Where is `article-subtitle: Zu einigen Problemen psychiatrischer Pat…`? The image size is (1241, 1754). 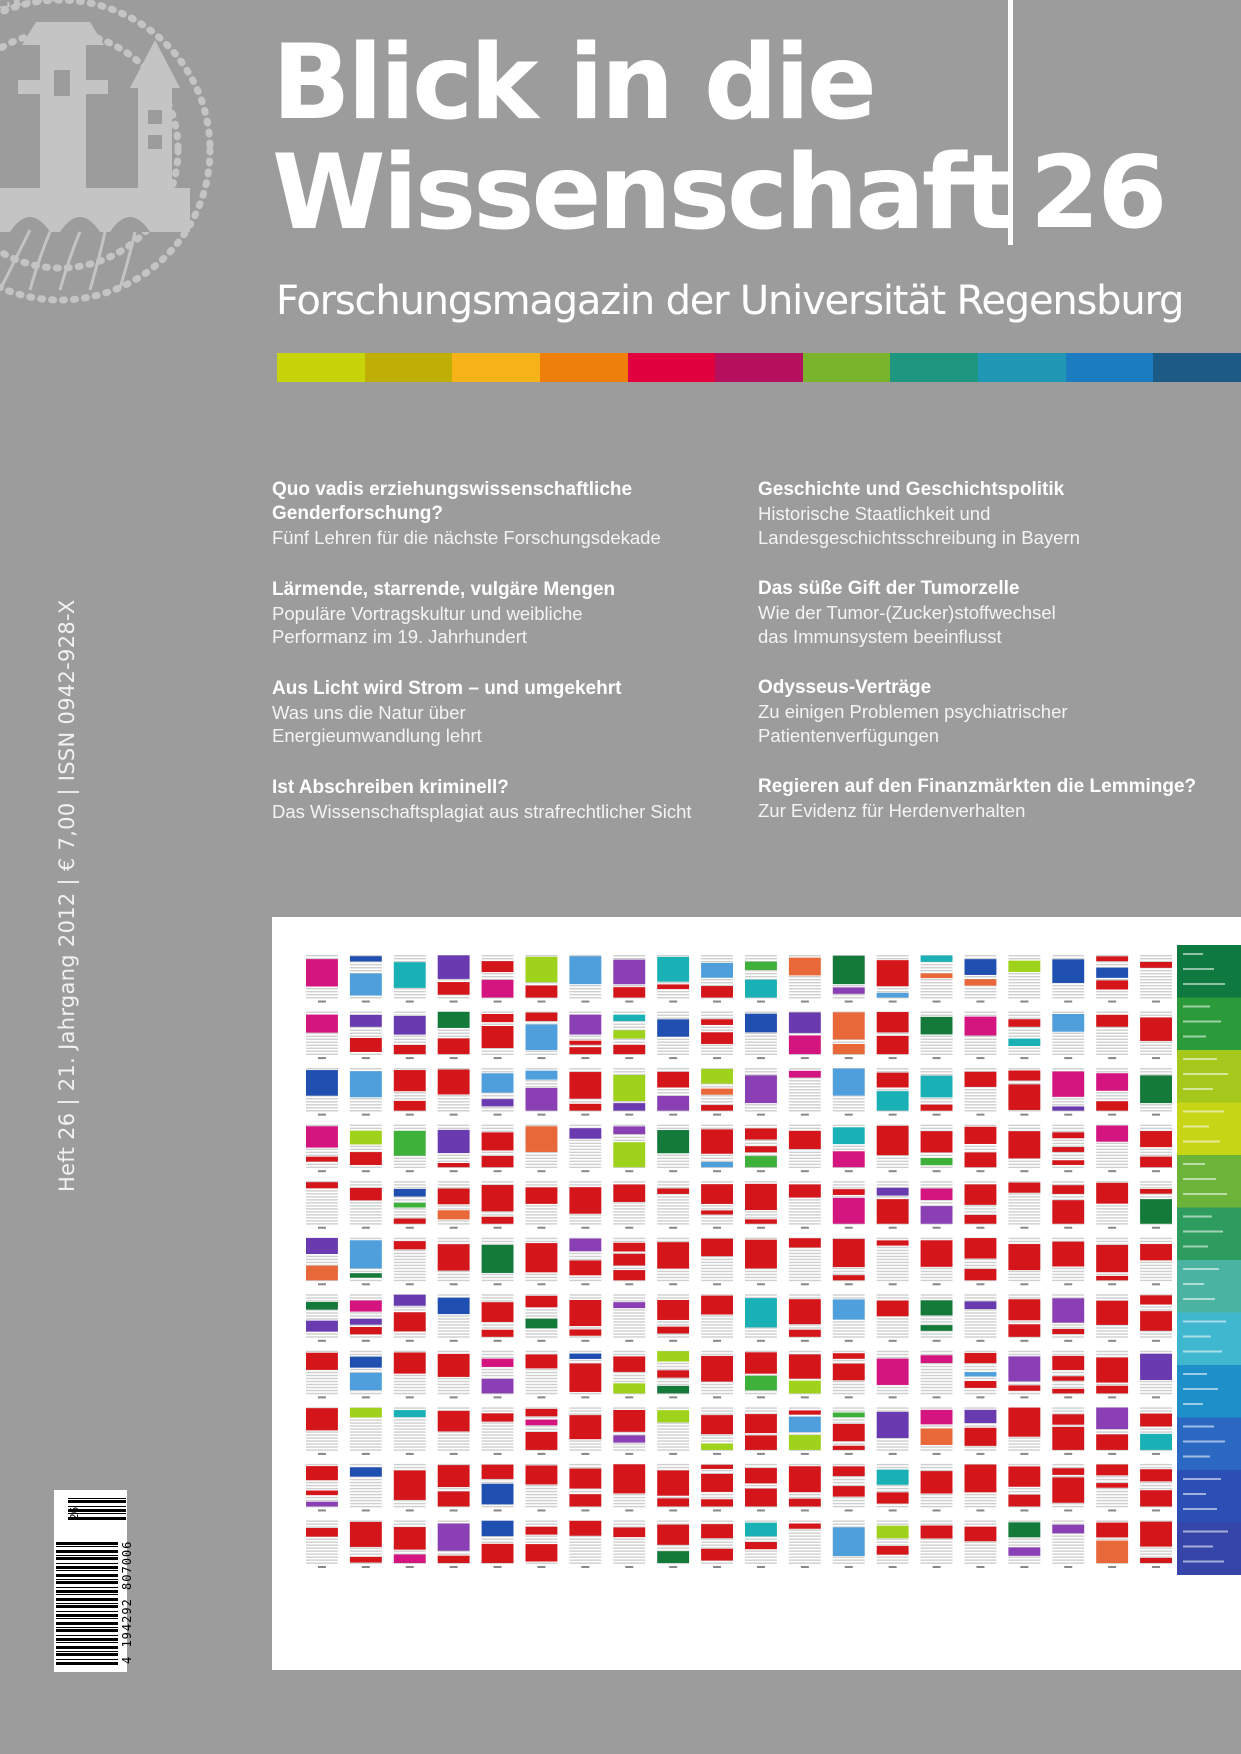
article-subtitle: Zu einigen Problemen psychiatrischer Pat… is located at coordinates (913, 723).